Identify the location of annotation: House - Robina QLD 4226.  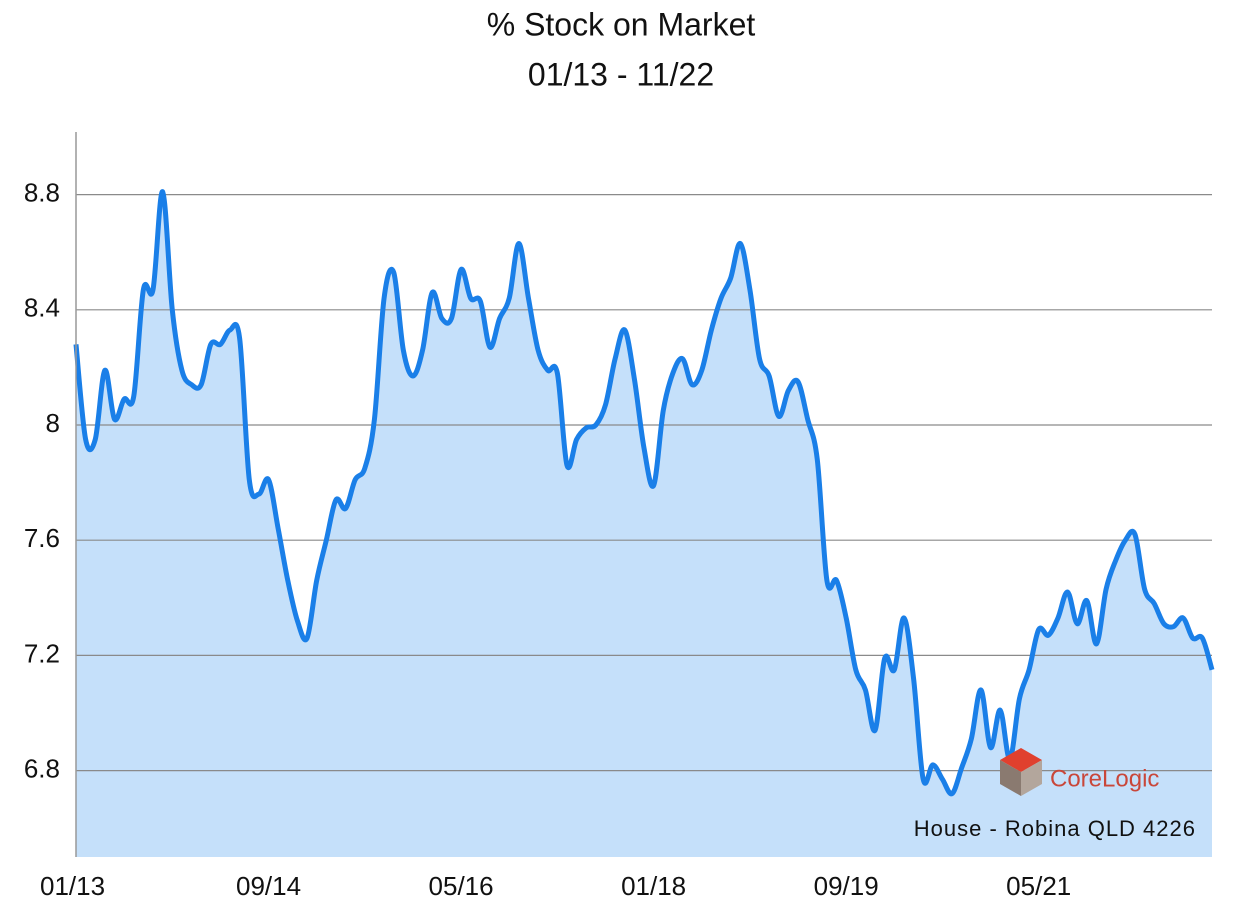
(1055, 828).